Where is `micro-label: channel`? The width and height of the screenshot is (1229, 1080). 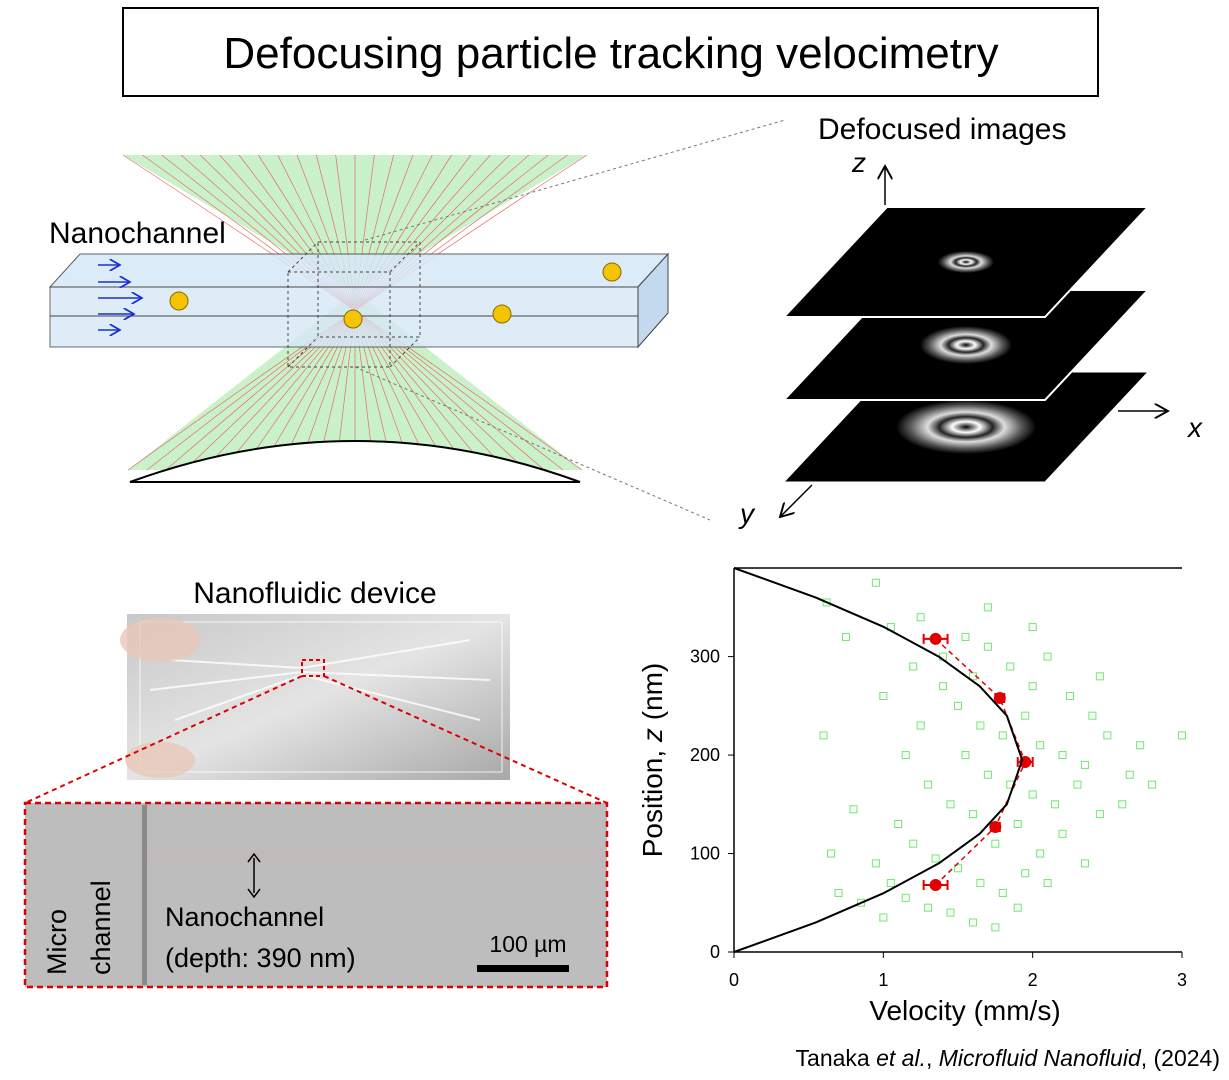 micro-label: channel is located at coordinates (101, 927).